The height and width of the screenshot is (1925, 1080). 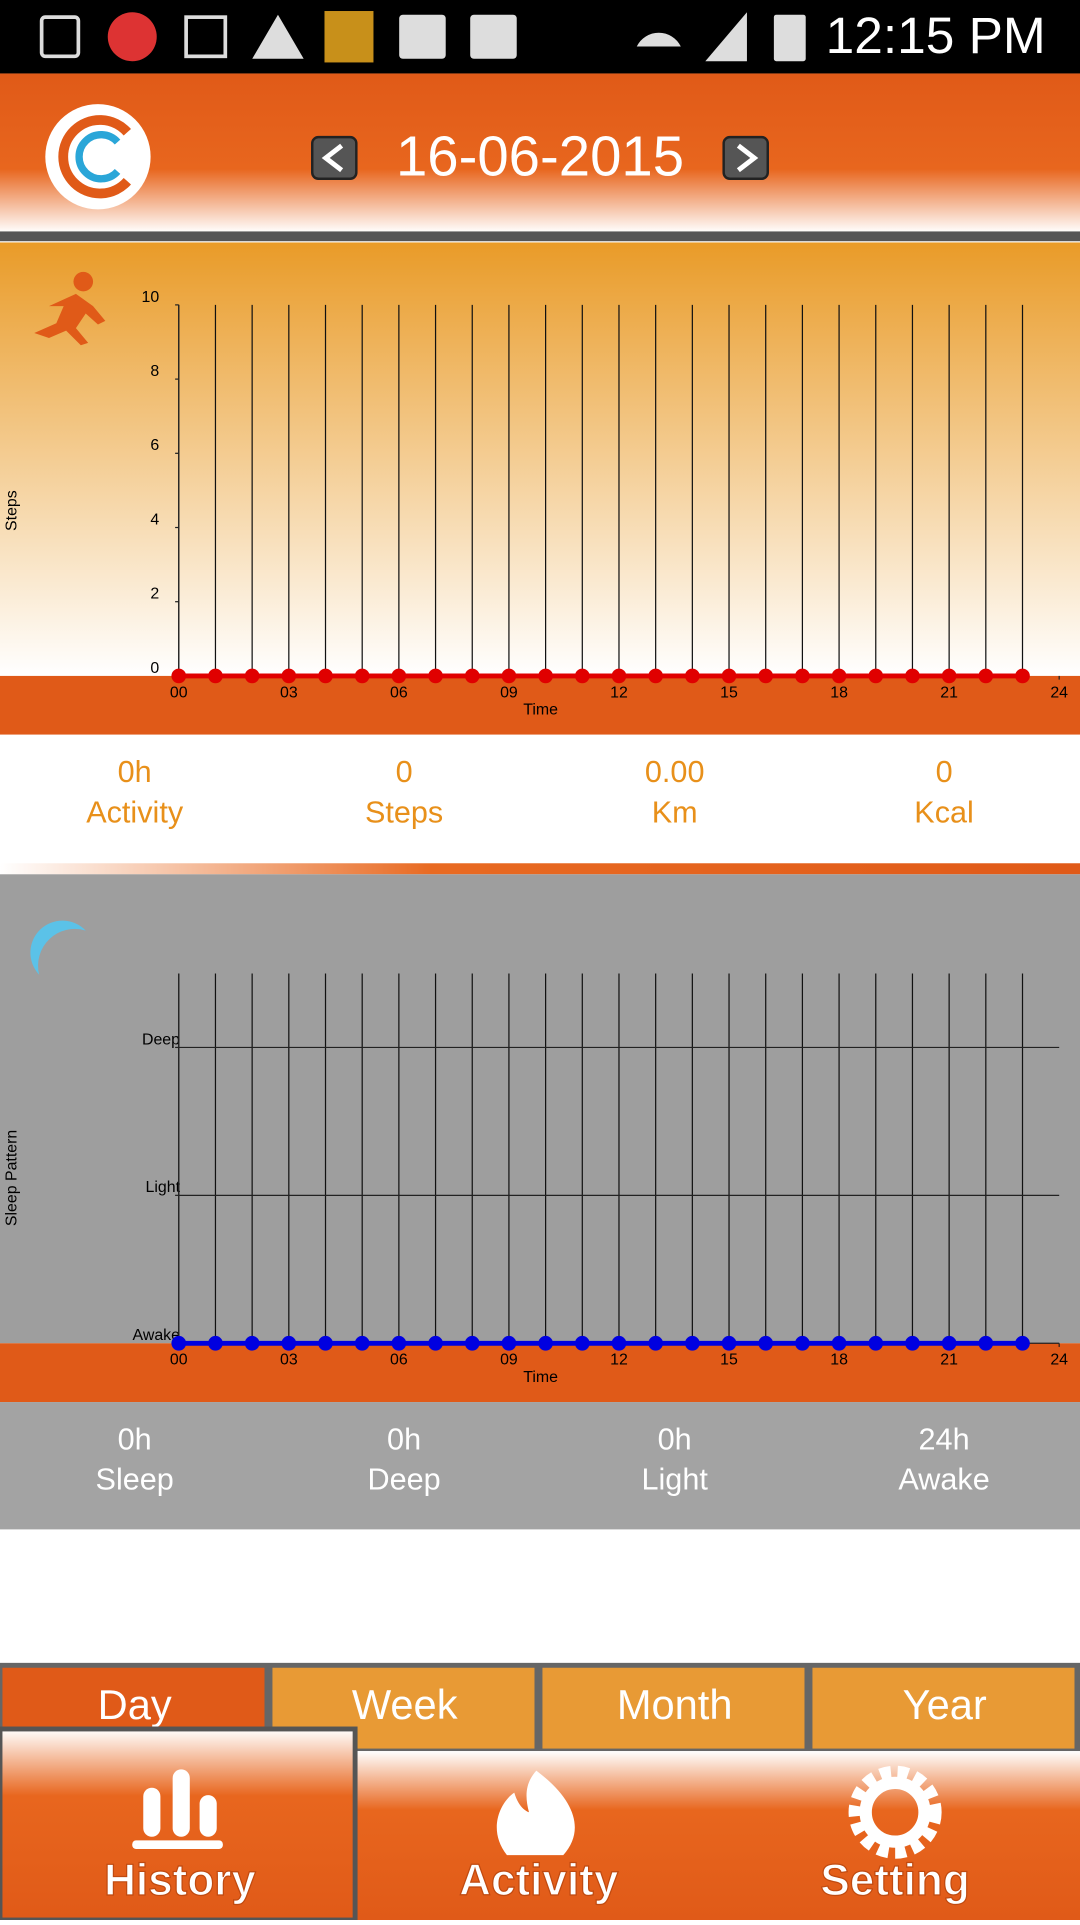 I want to click on period-tab: Month, so click(x=673, y=1708).